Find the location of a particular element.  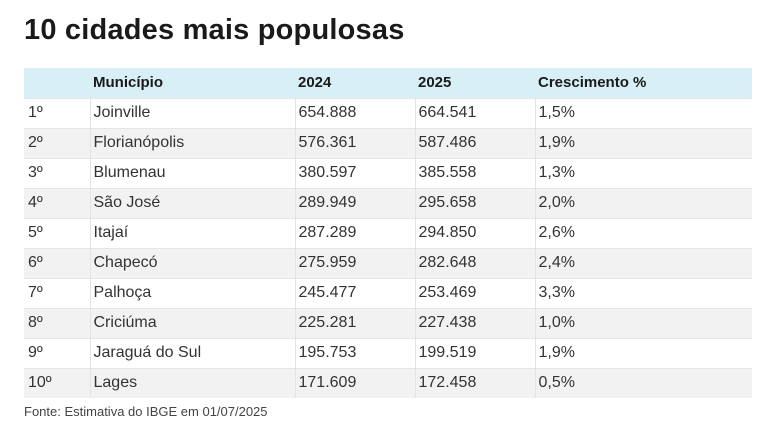

growth-cell: 2,6% is located at coordinates (643, 232).